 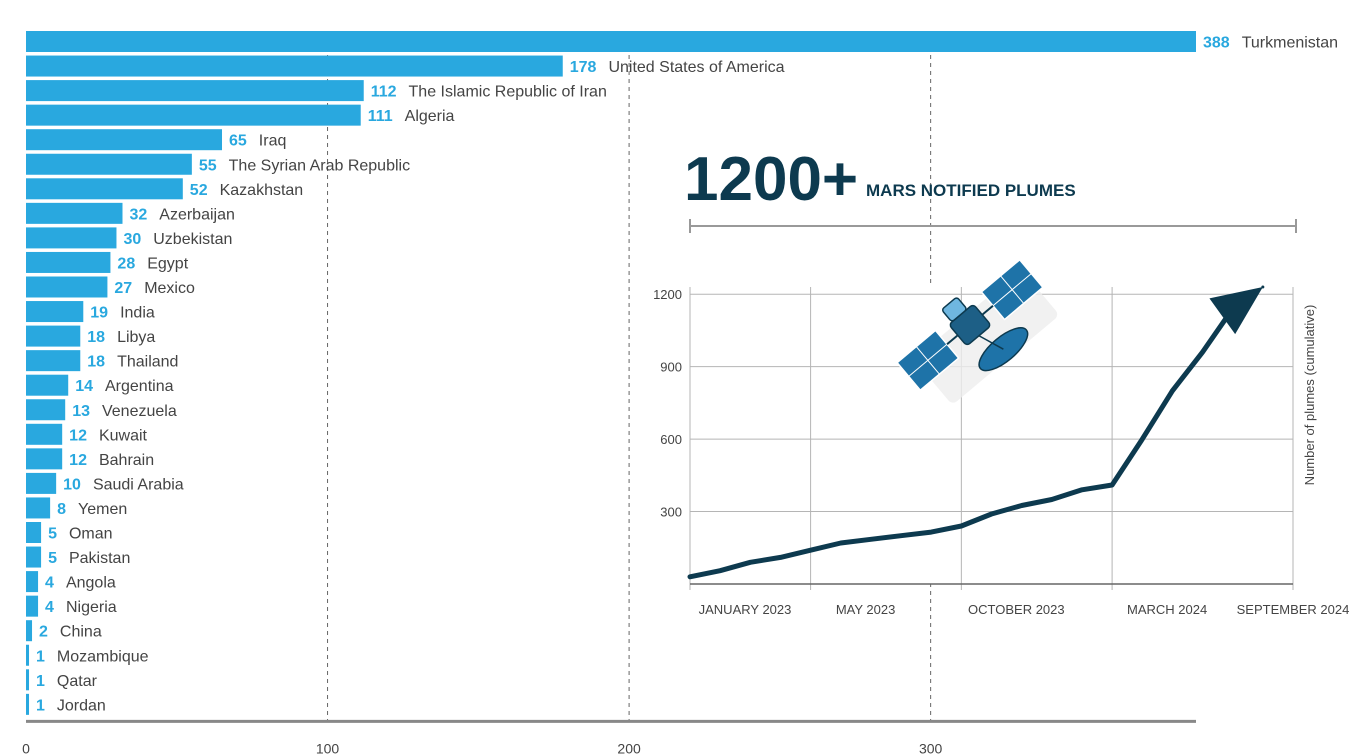 What do you see at coordinates (169, 288) in the screenshot?
I see `bar-category-label: Mexico` at bounding box center [169, 288].